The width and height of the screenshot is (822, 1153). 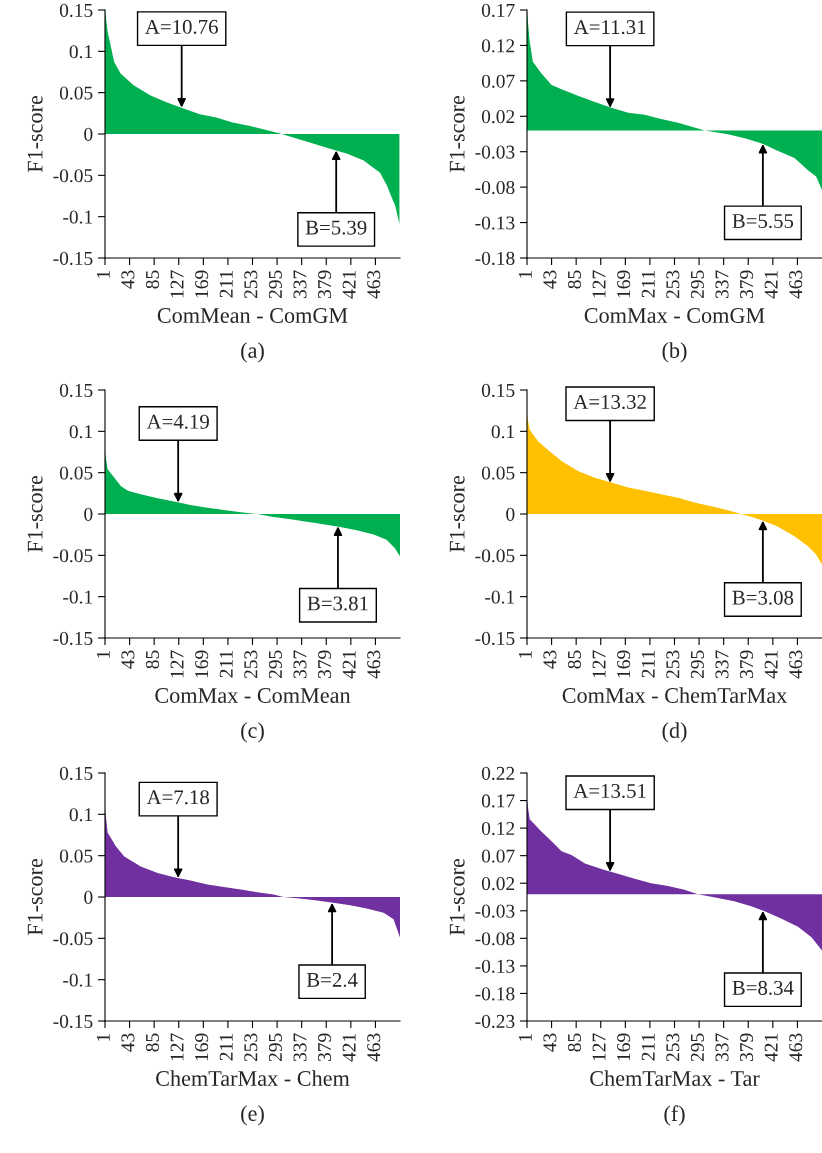 What do you see at coordinates (181, 26) in the screenshot?
I see `annotation: A=10.76` at bounding box center [181, 26].